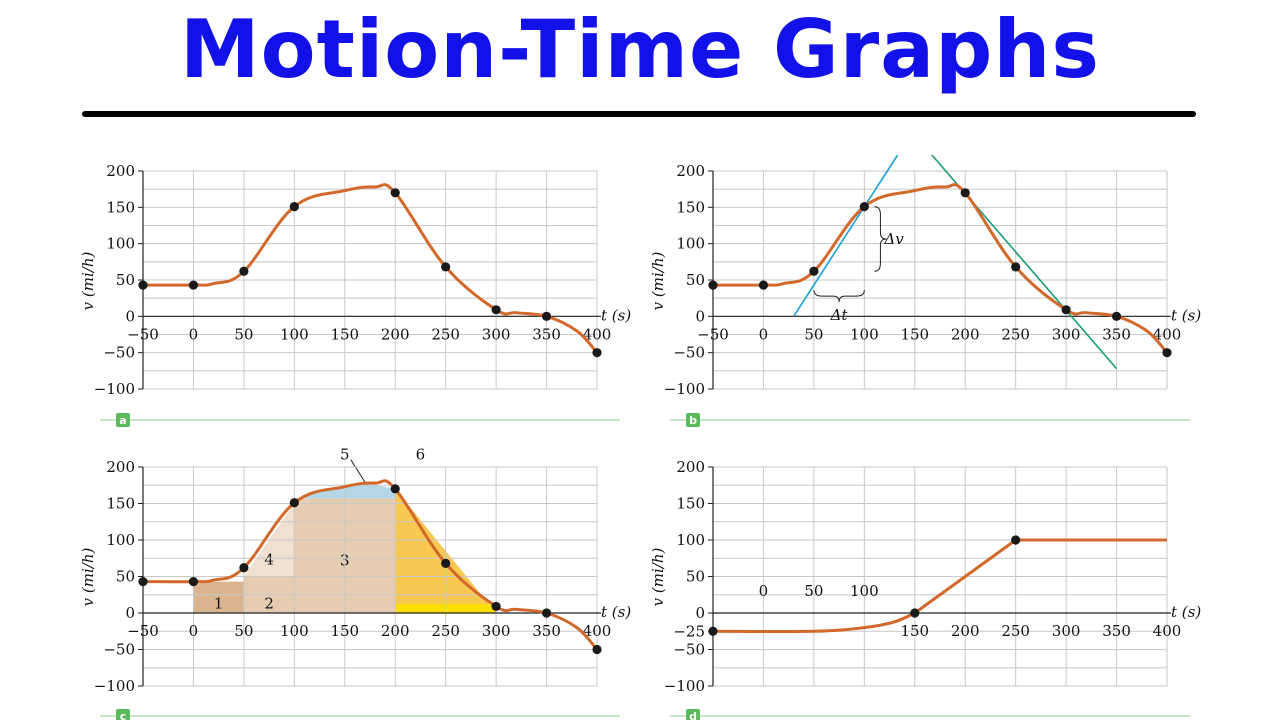 The image size is (1280, 720). What do you see at coordinates (243, 334) in the screenshot?
I see `x-tick-label: 50` at bounding box center [243, 334].